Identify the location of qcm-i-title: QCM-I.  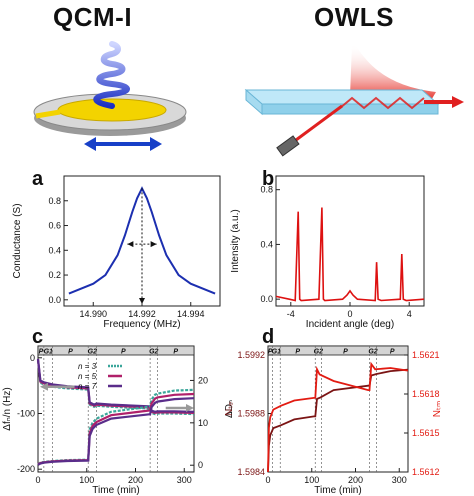
(93, 17).